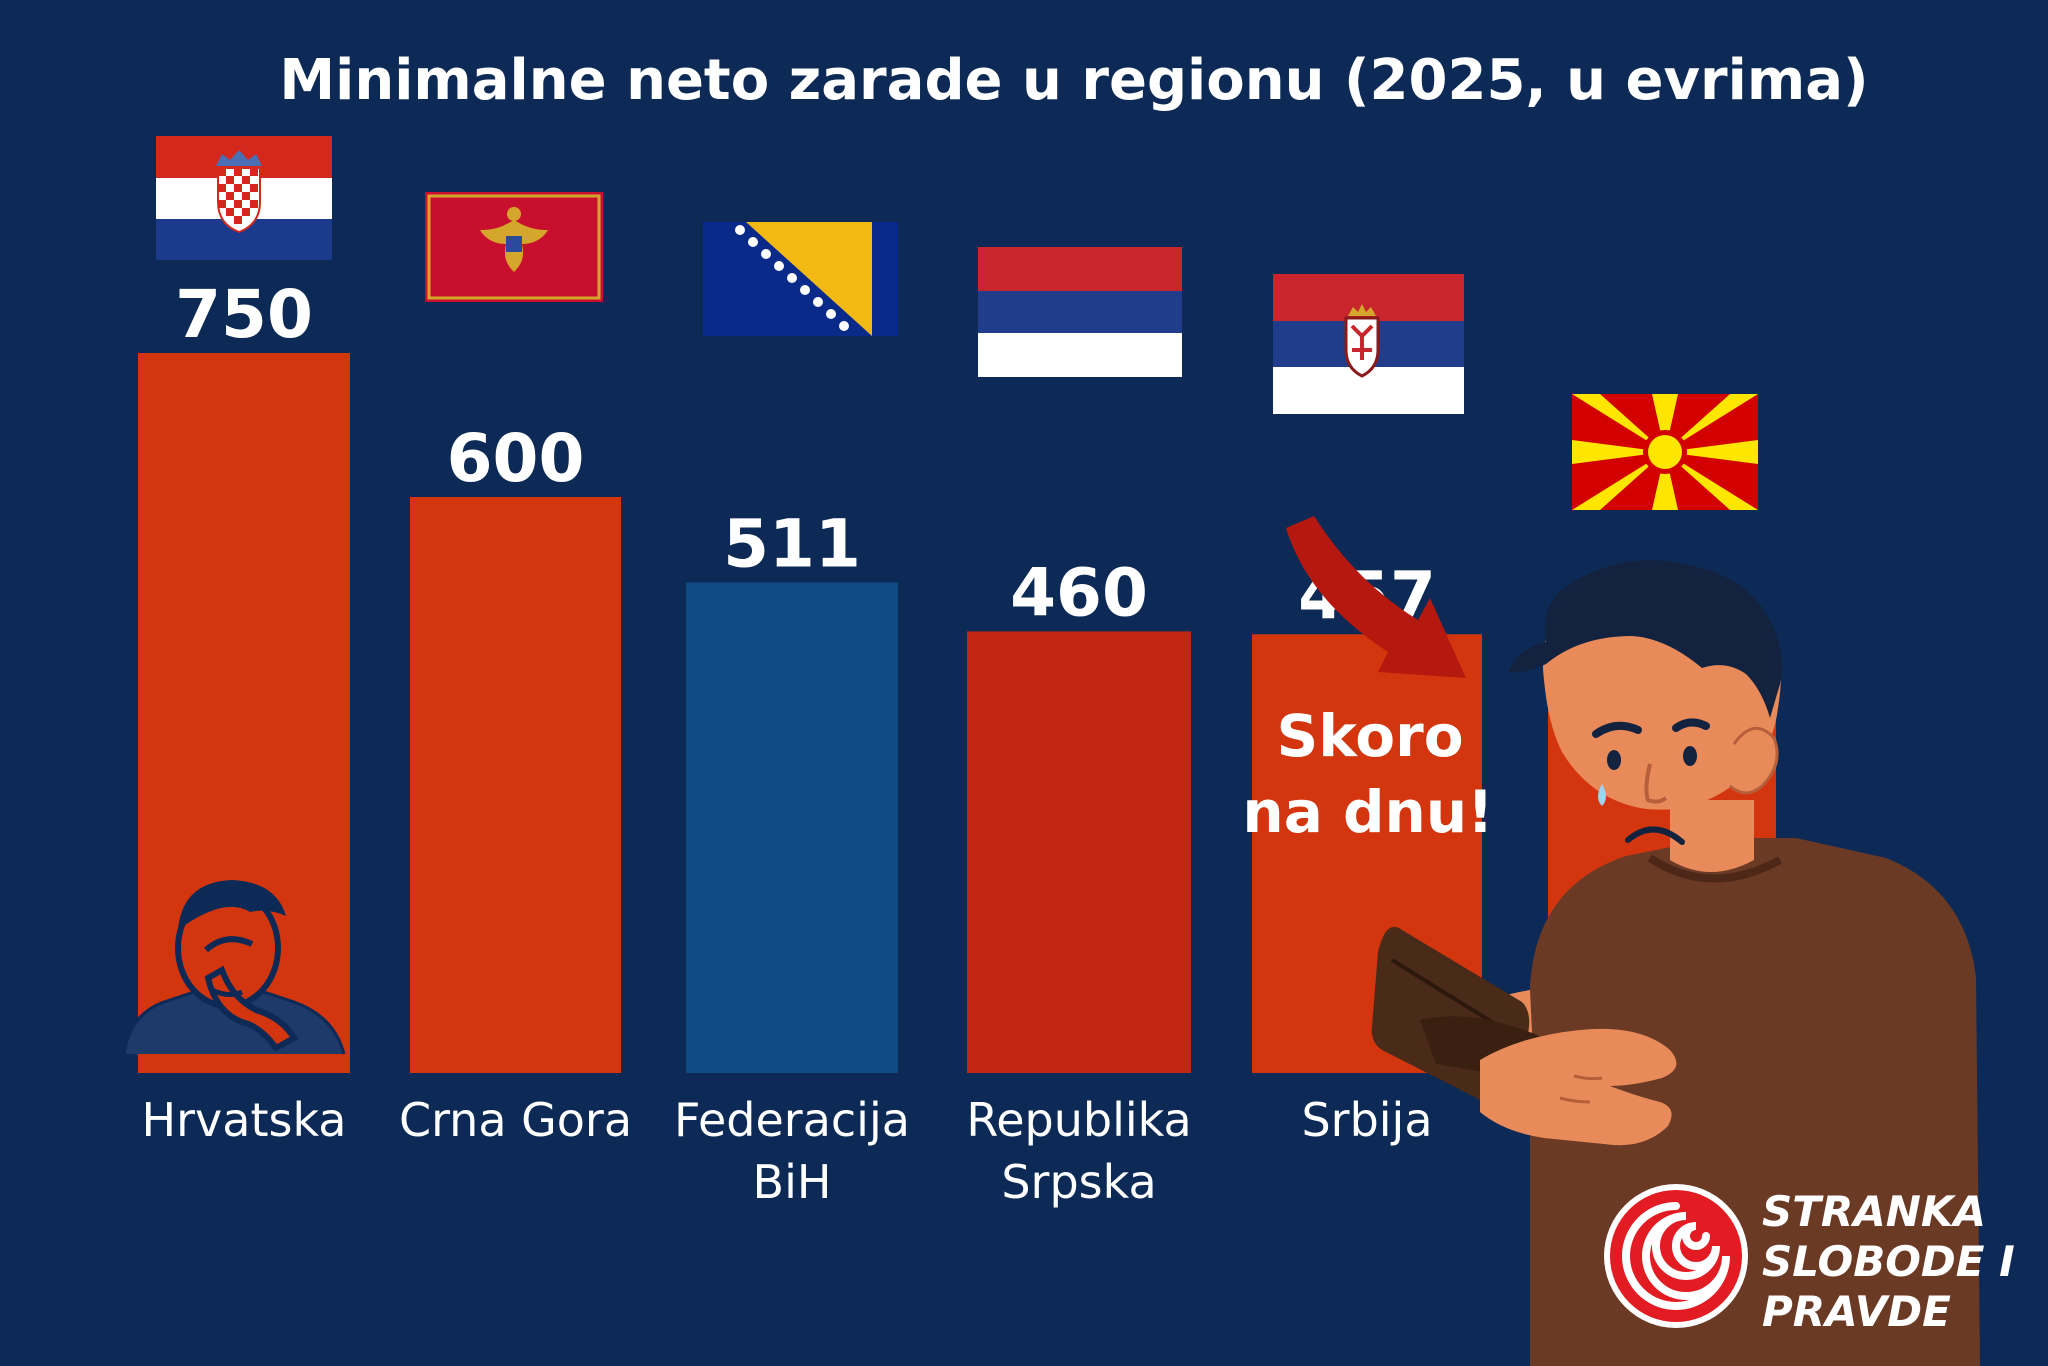 This screenshot has height=1366, width=2048. I want to click on party-name-line-2: SLOBODE I, so click(1888, 1261).